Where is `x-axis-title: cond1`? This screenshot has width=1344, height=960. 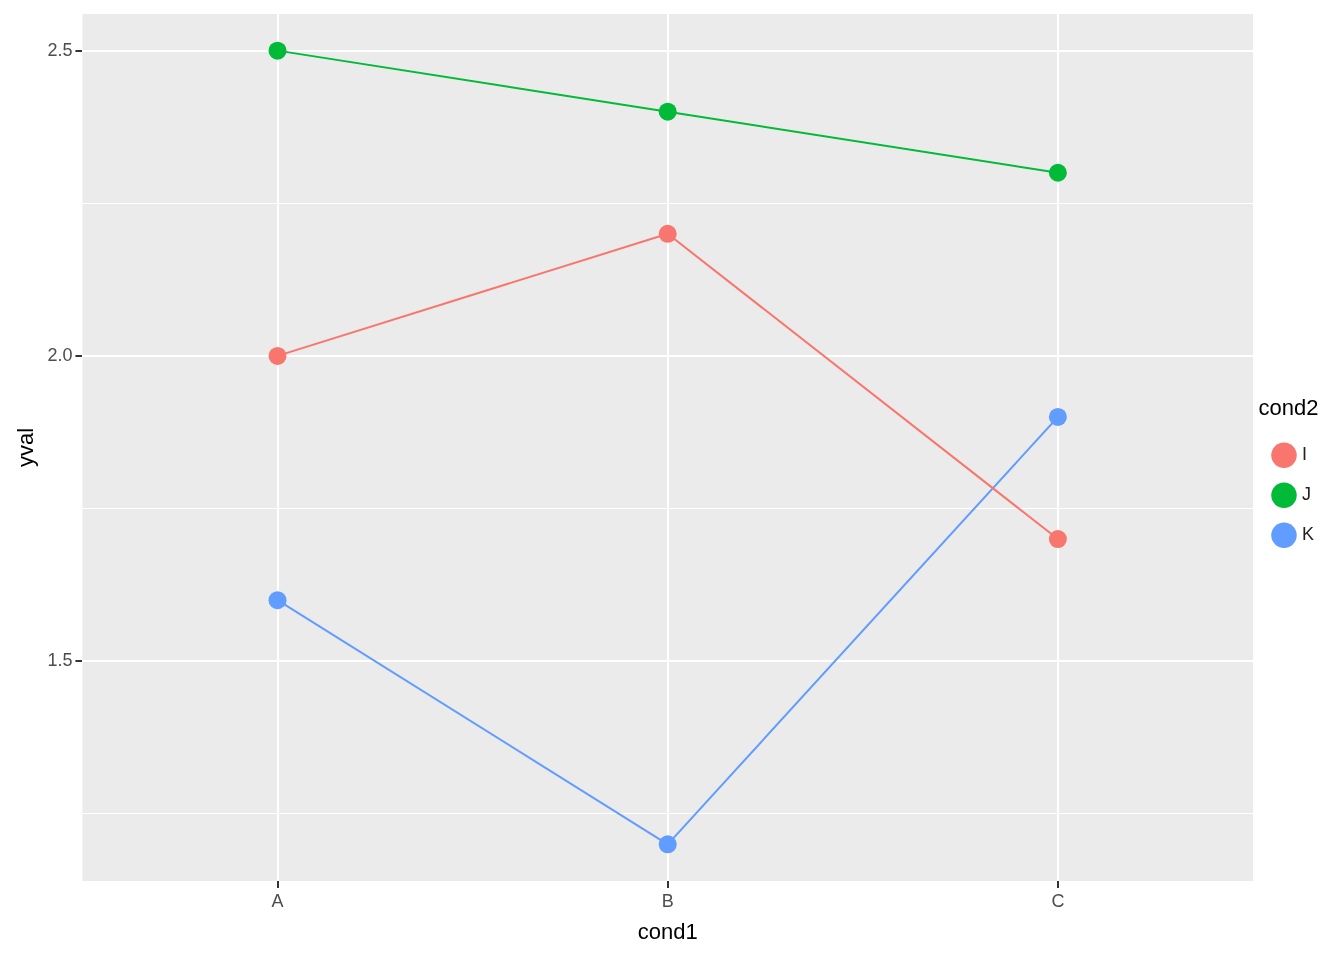
x-axis-title: cond1 is located at coordinates (667, 931).